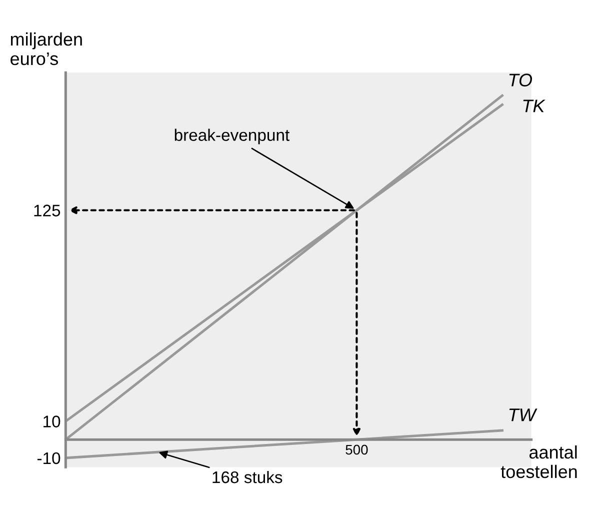  Describe the element at coordinates (538, 461) in the screenshot. I see `x-axis-title: aantal toestellen` at that location.